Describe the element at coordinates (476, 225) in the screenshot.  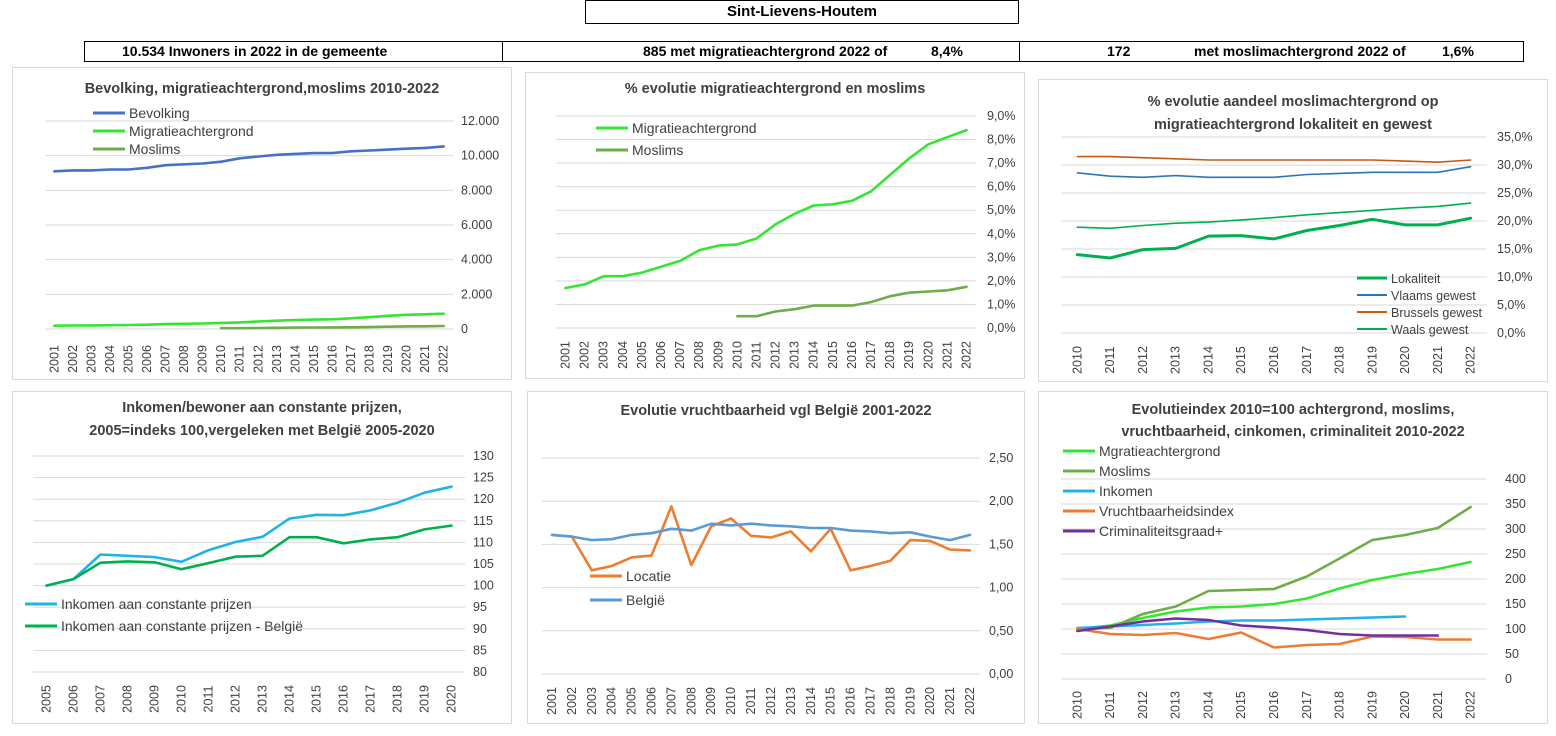
I see `y-tick-label: 6.000` at that location.